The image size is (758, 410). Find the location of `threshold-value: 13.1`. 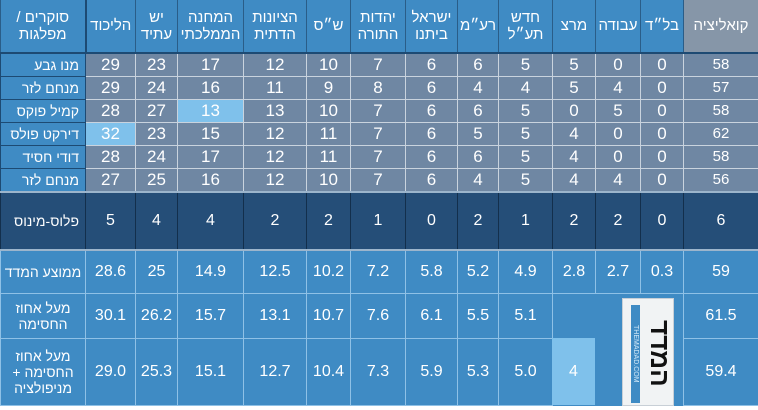

threshold-value: 13.1 is located at coordinates (275, 316).